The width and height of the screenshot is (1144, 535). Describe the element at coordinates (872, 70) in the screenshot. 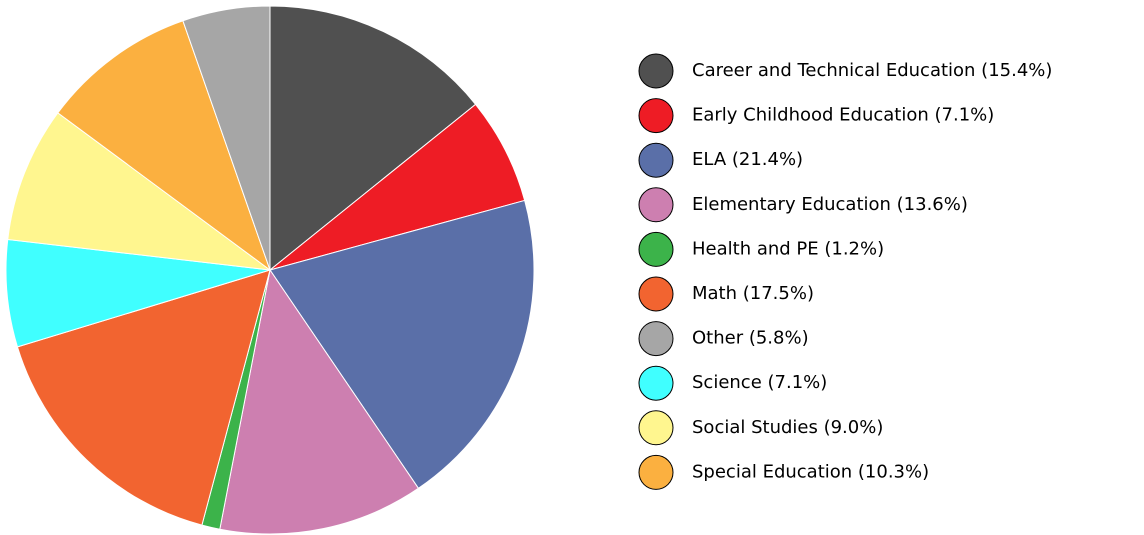

I see `legend-label: Career and Technical Education (15.4%)` at that location.